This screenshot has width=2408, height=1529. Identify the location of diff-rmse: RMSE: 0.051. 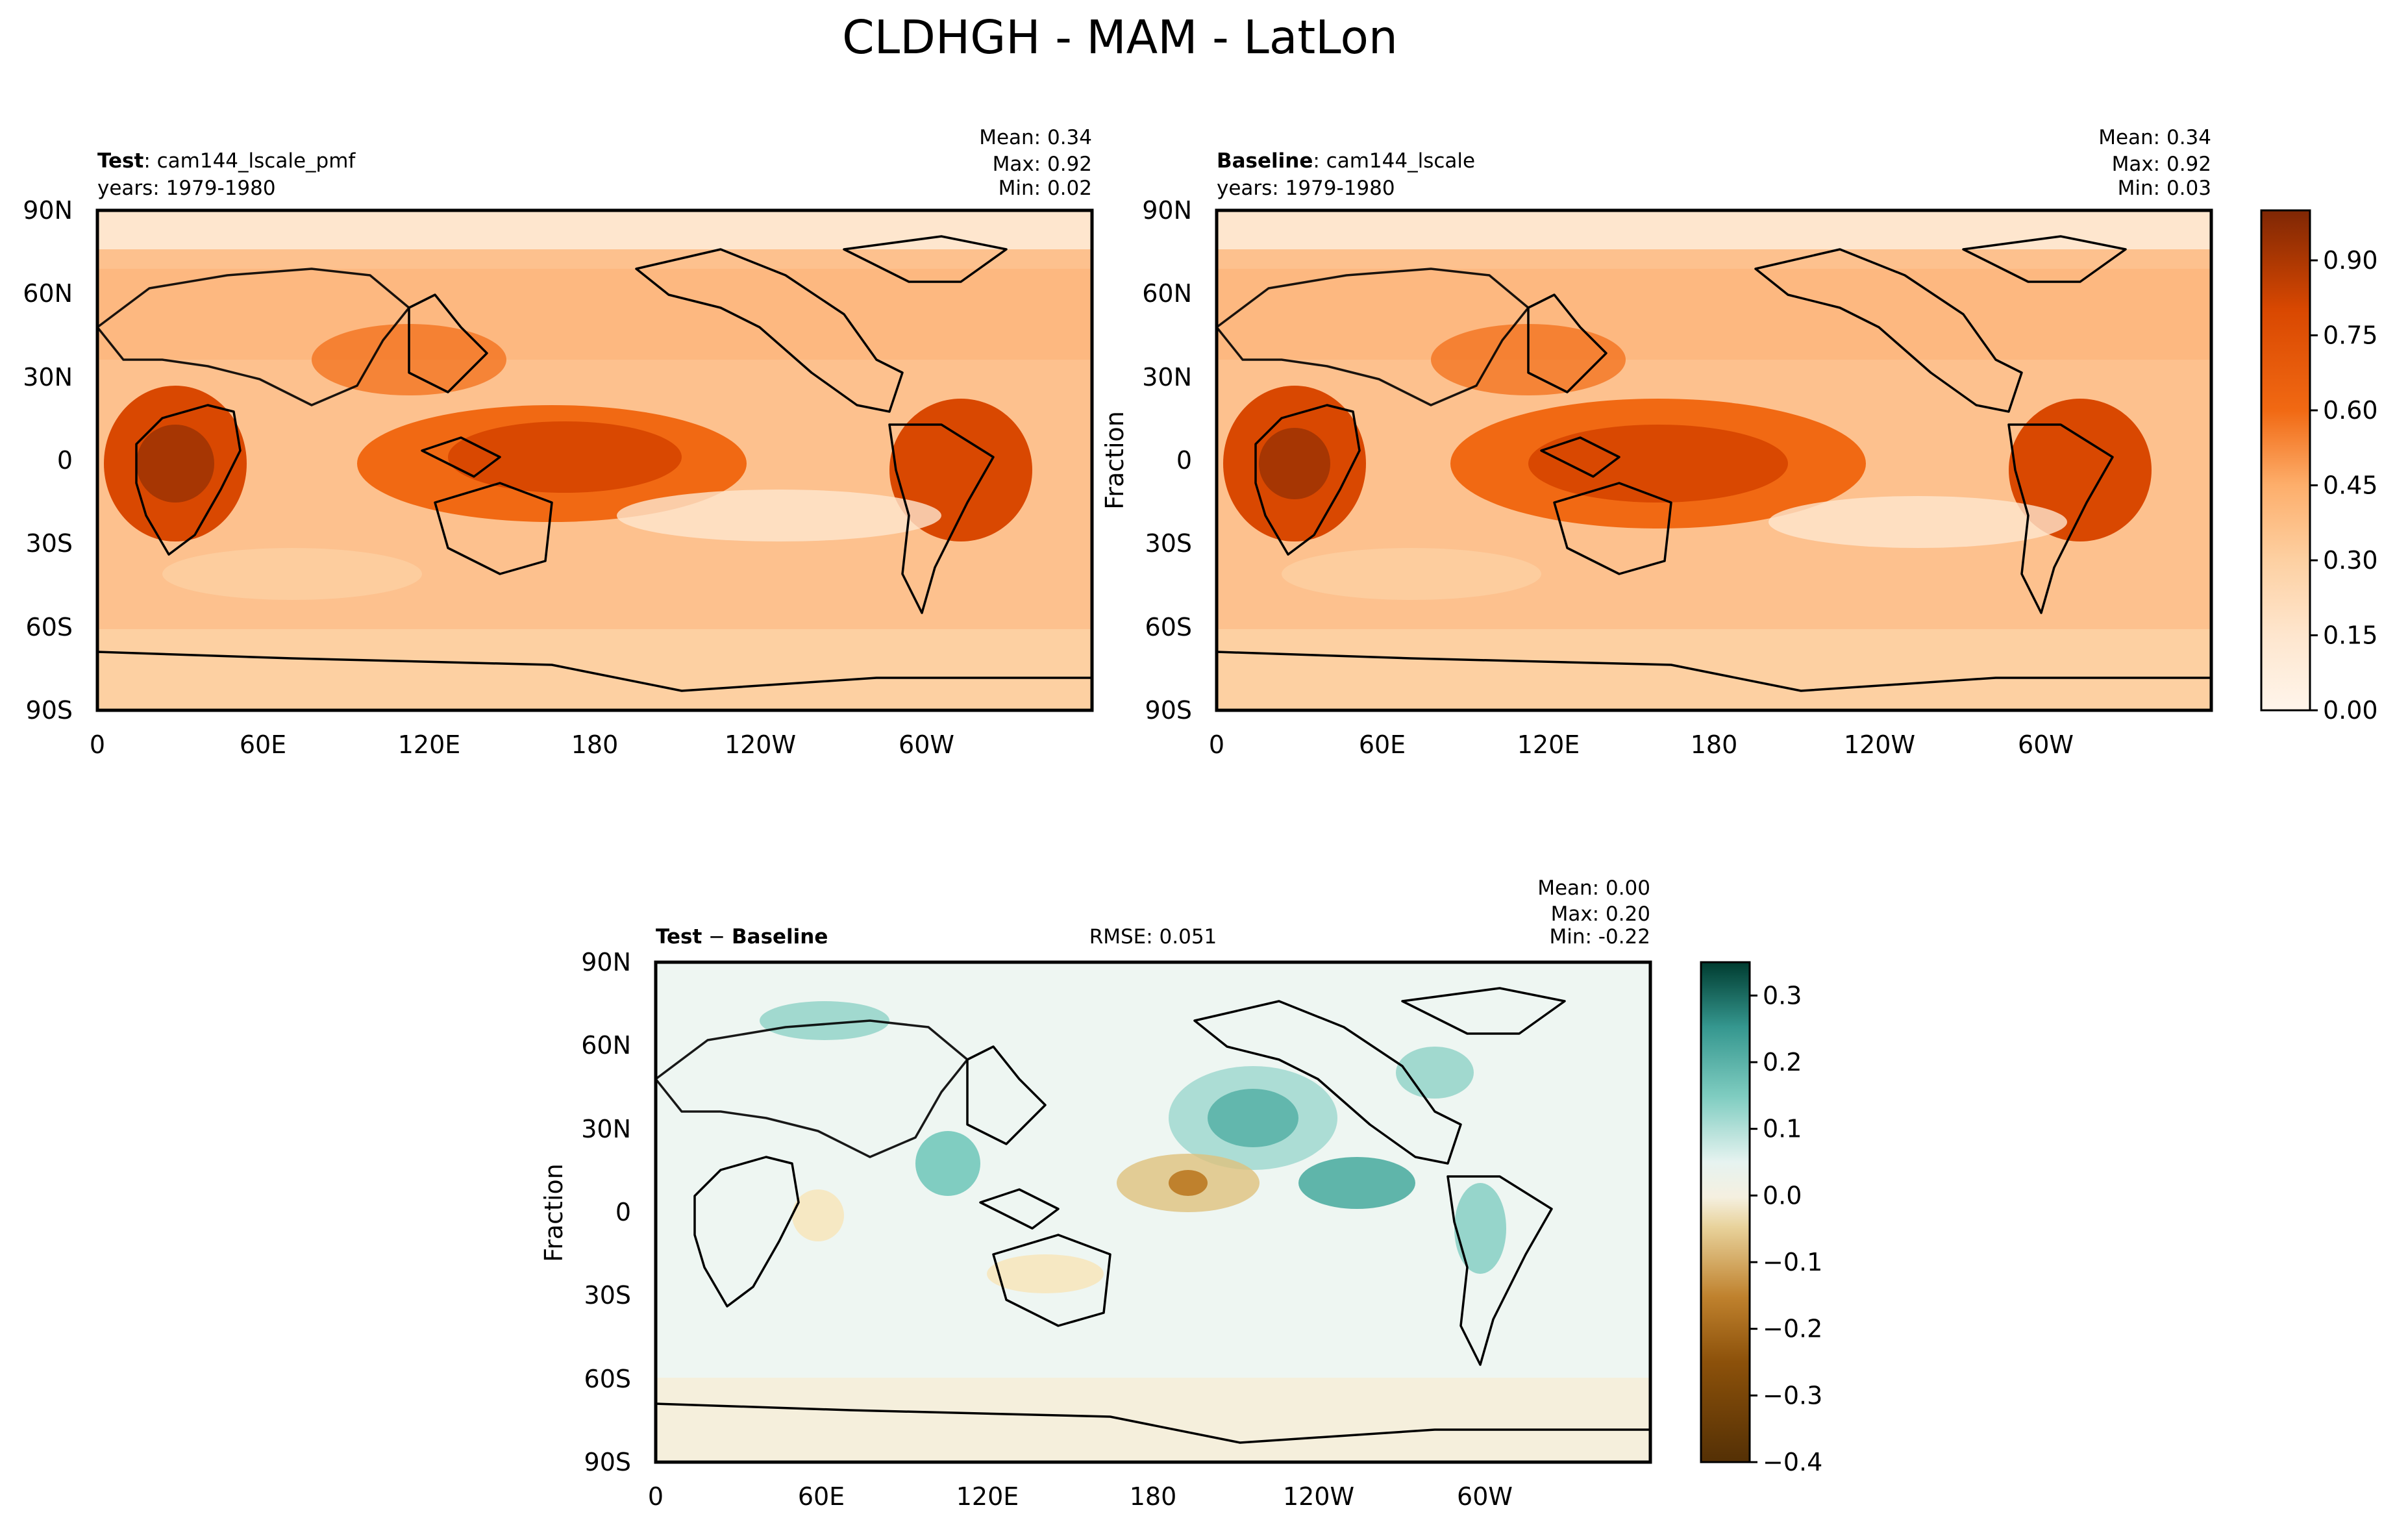
(1153, 937).